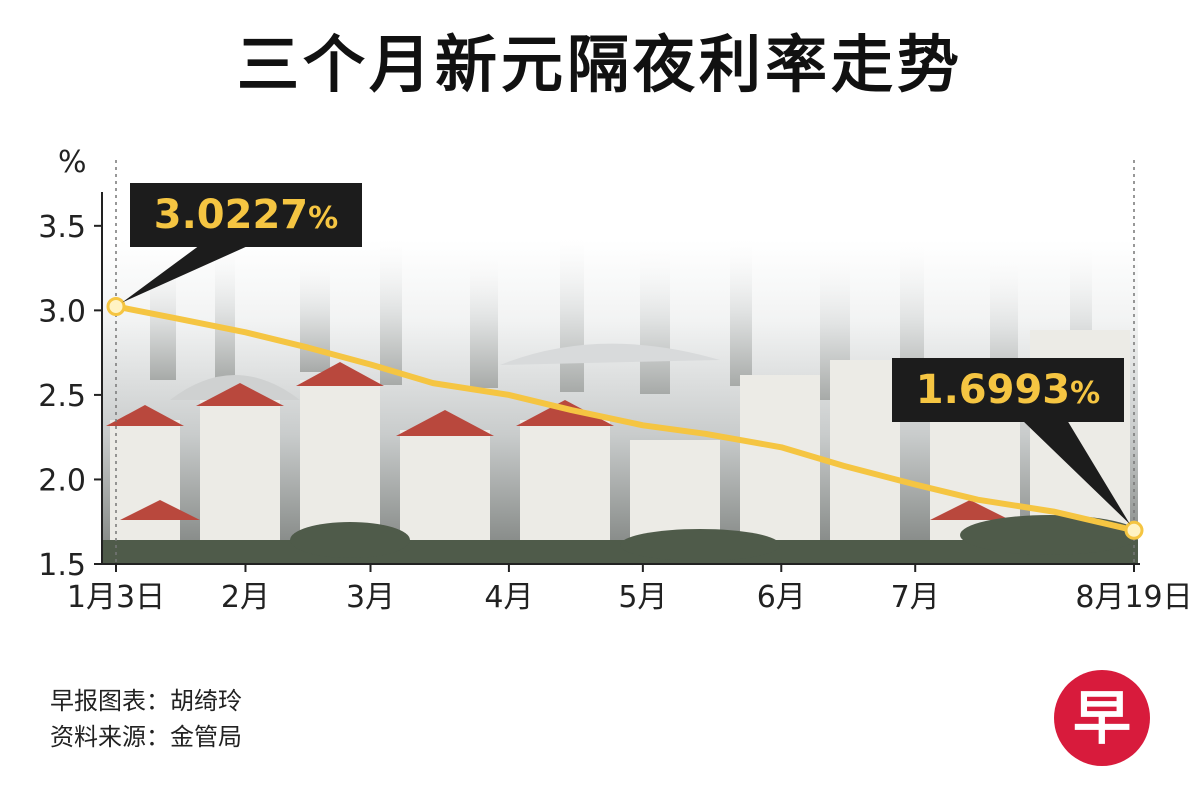  I want to click on y-tick-label: 1.5, so click(62, 565).